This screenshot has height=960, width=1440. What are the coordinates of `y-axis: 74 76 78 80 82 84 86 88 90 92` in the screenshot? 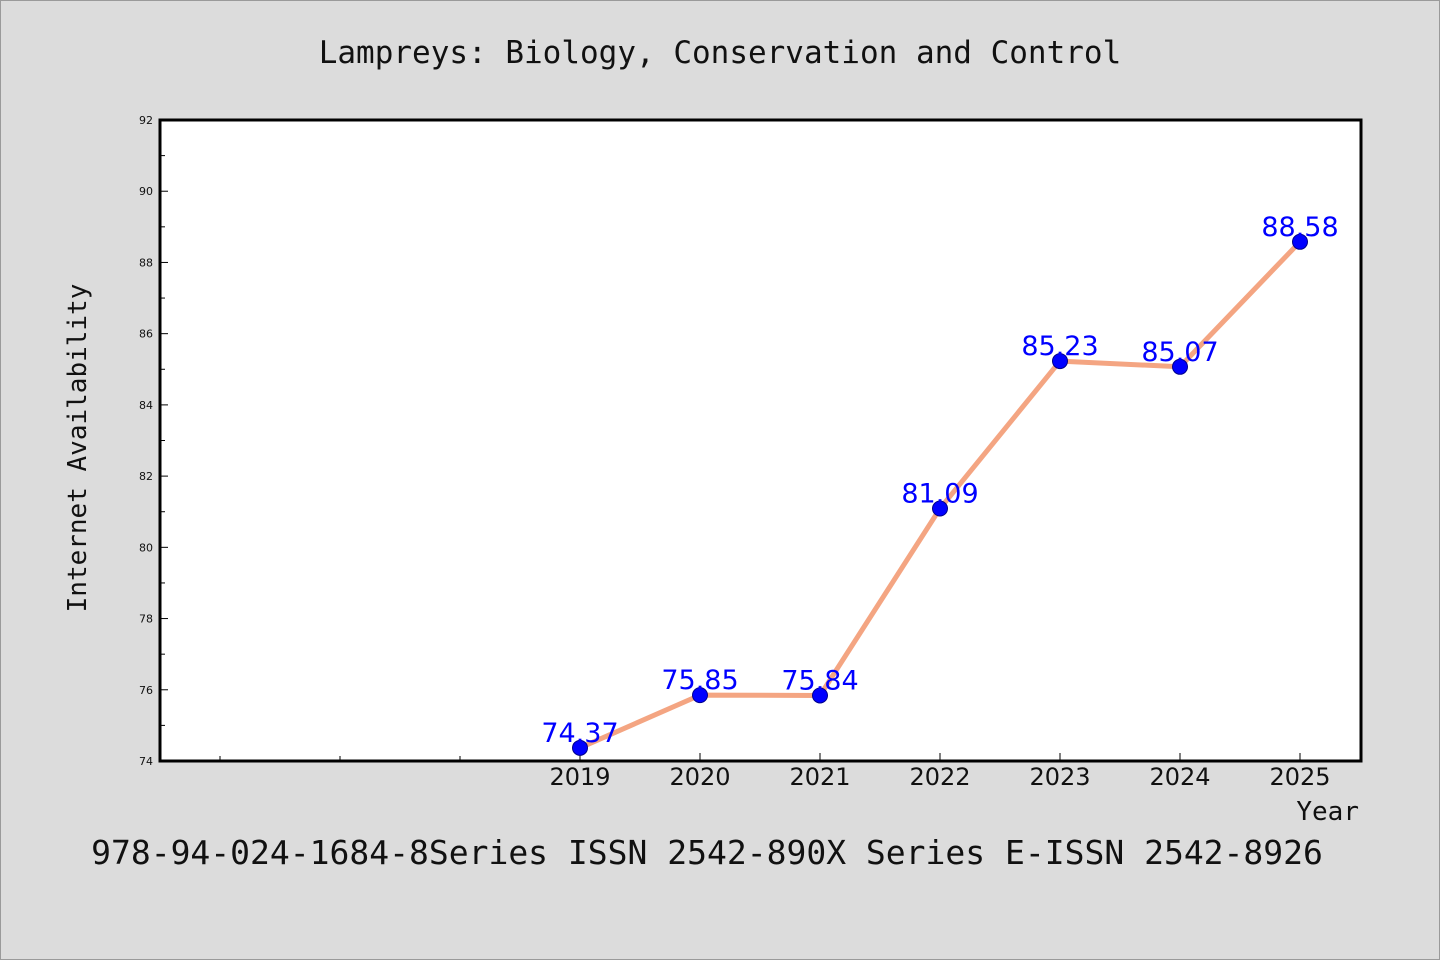 It's located at (153, 441).